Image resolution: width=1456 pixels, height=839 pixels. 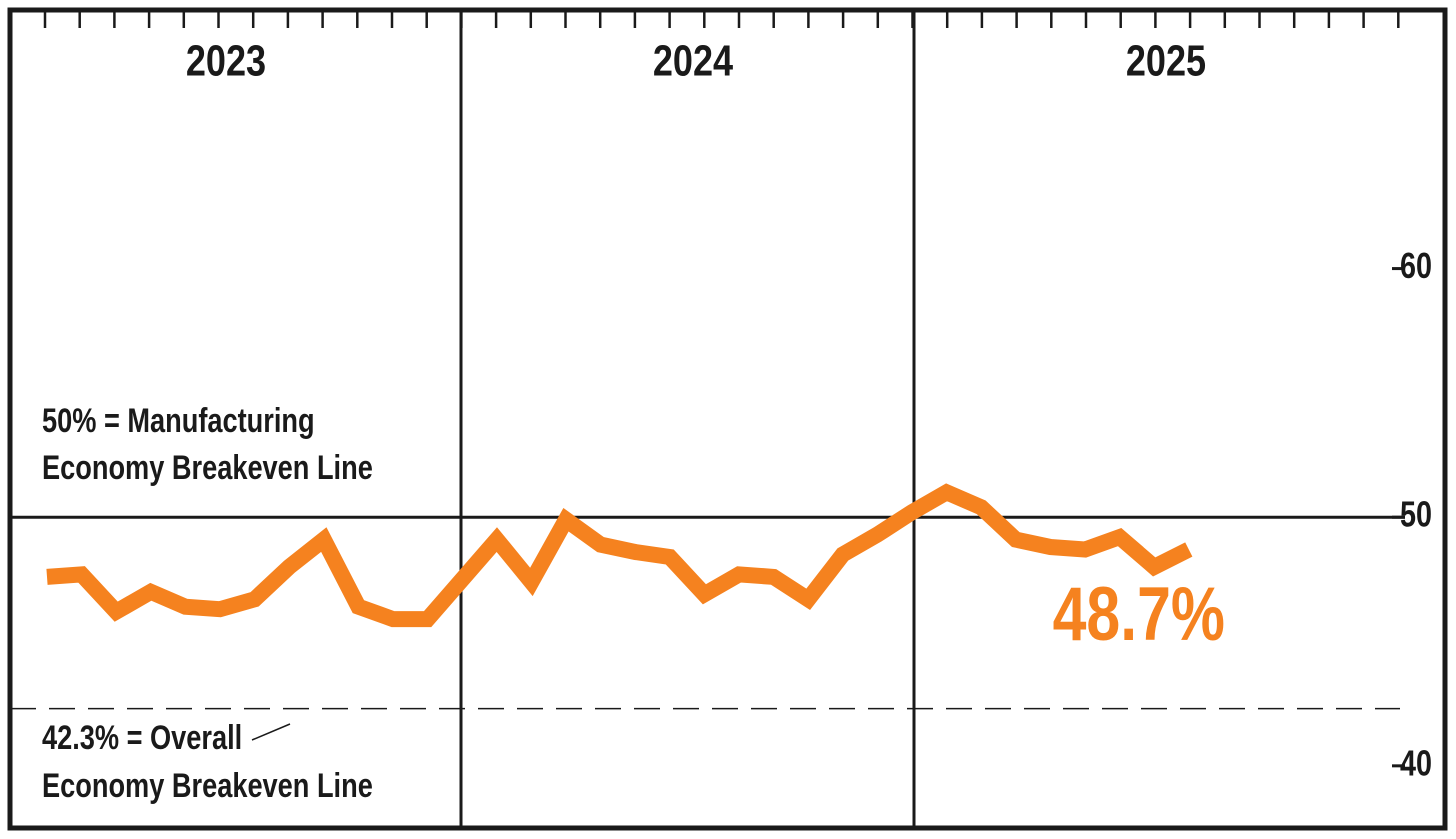 I want to click on y-tick-label: 40, so click(x=1416, y=762).